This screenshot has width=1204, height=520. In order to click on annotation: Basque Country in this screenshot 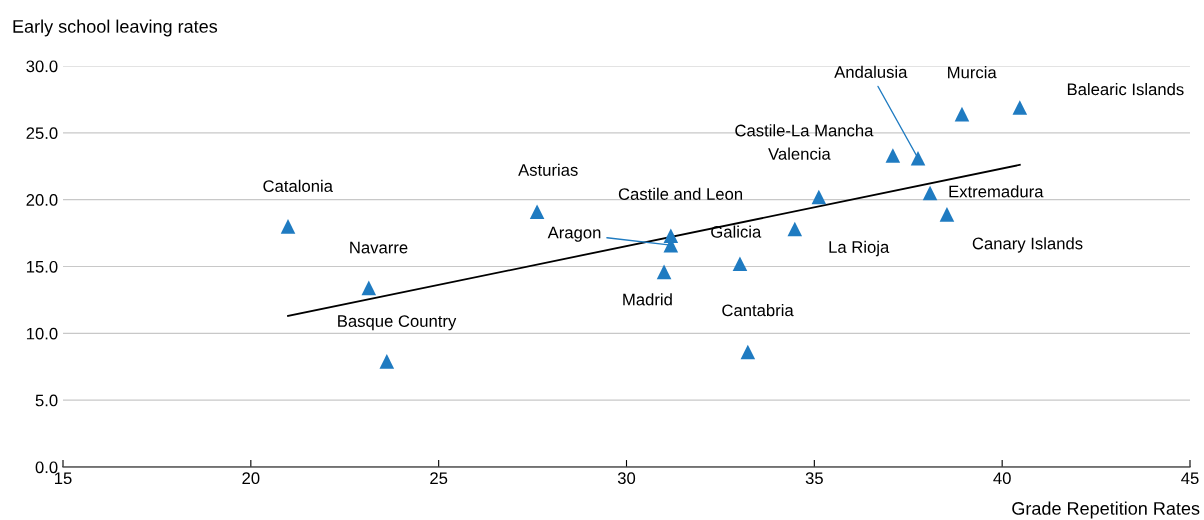, I will do `click(397, 323)`.